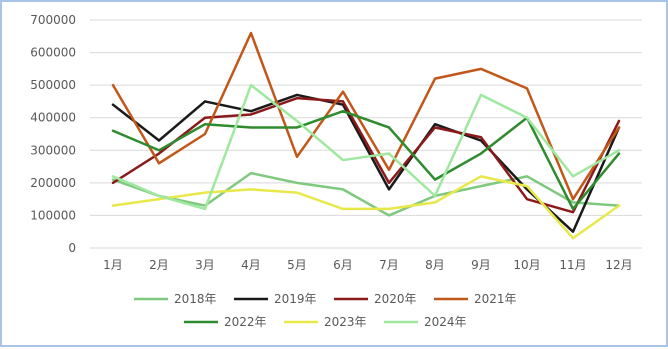  I want to click on y-tick-label: 700000, so click(53, 20).